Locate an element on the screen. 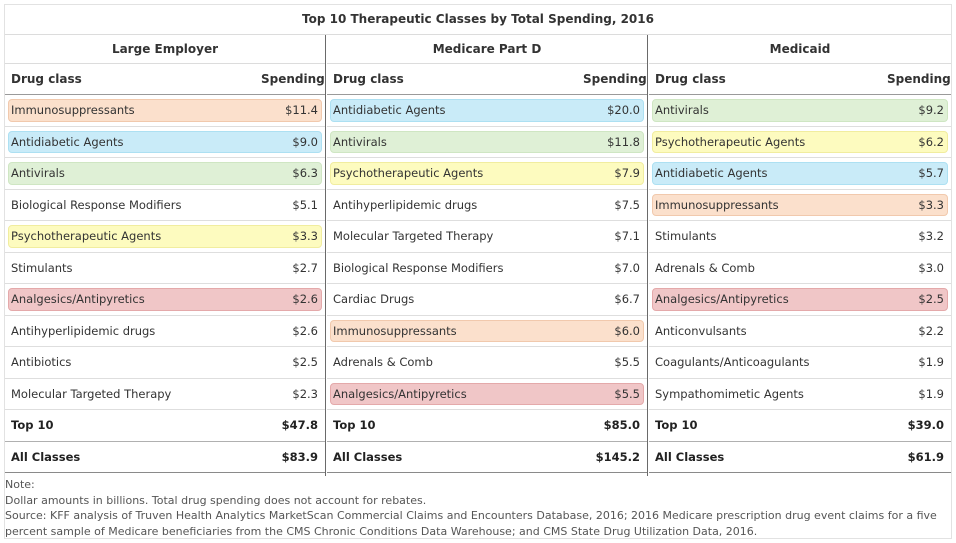  total-row: Top 10 $85.0 is located at coordinates (487, 426).